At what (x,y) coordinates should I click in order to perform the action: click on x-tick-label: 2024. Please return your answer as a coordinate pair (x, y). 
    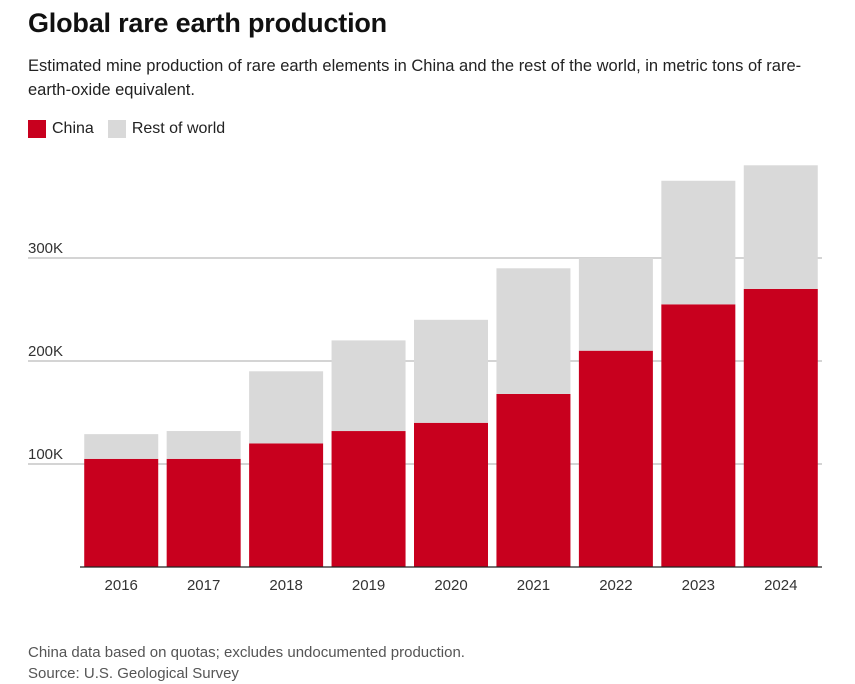
    Looking at the image, I should click on (780, 585).